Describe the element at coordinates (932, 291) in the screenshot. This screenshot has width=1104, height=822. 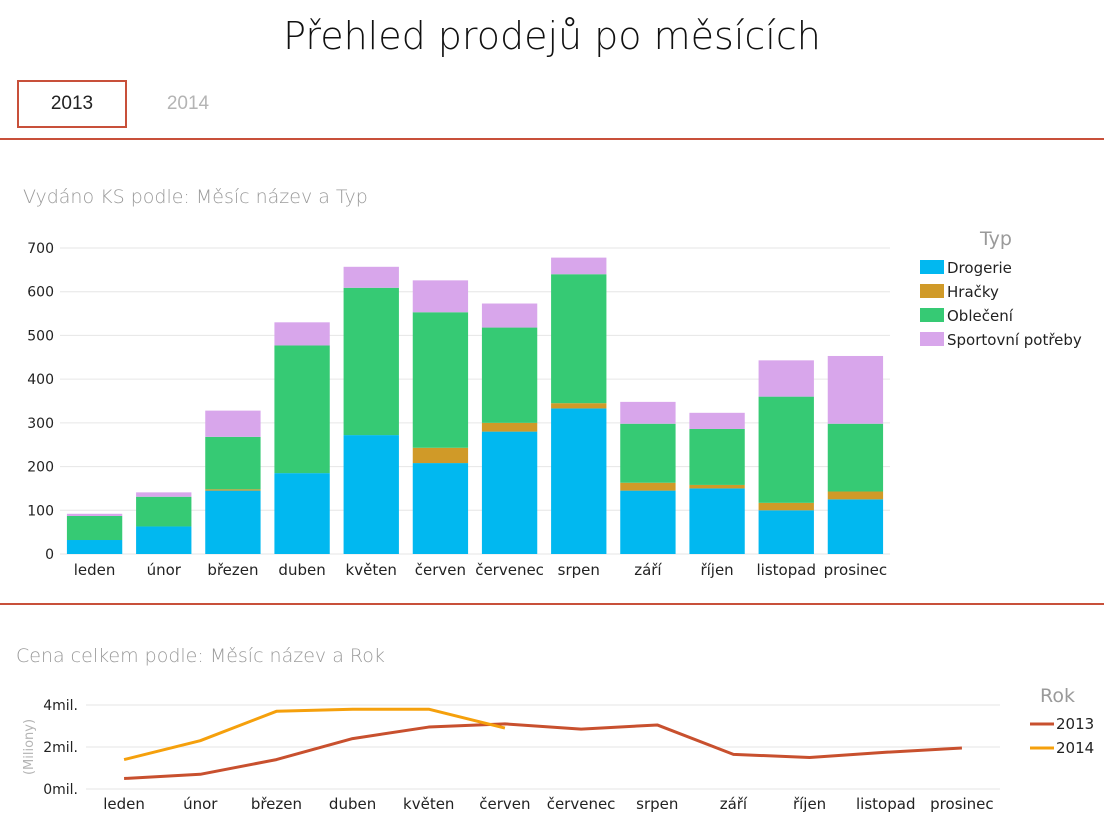
I see `legend-swatch-hracky` at that location.